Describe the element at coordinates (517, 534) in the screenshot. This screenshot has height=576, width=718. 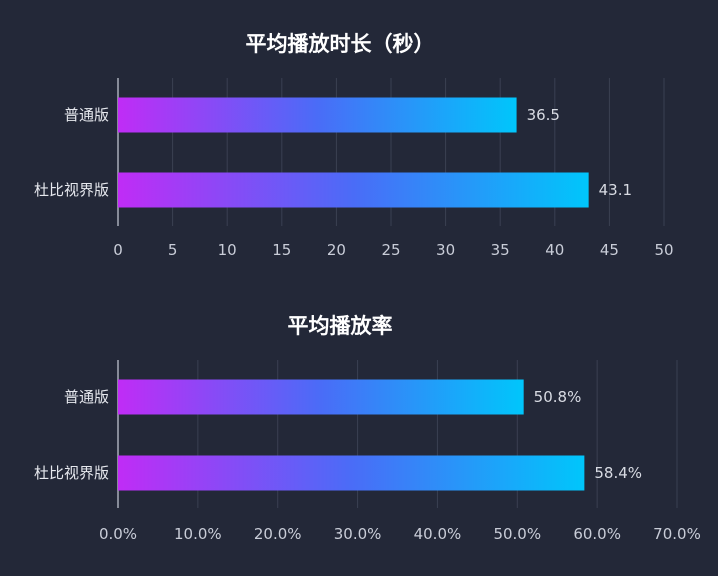
I see `x-tick-label: 50.0%` at that location.